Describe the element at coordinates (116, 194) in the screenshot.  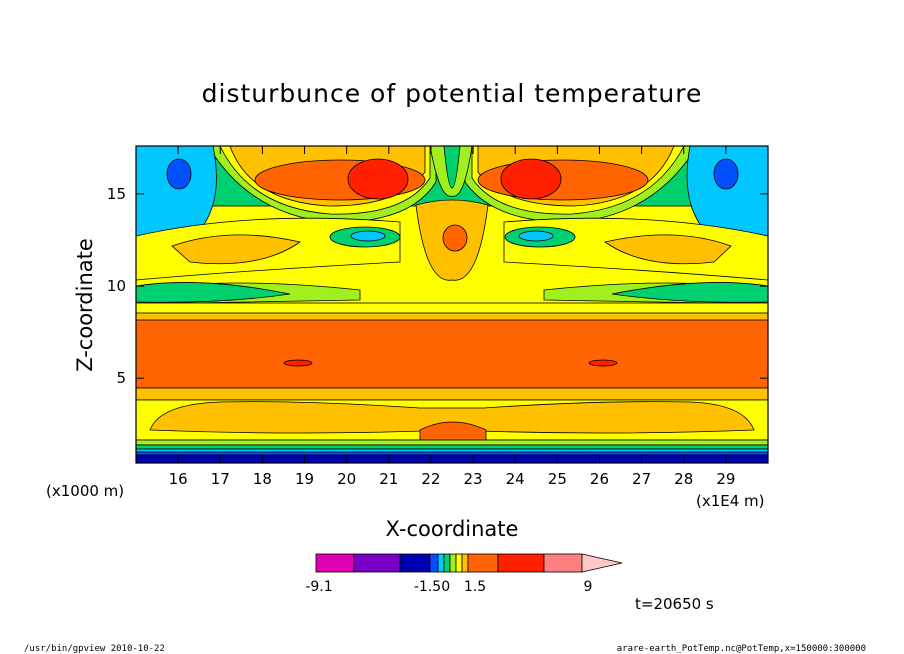
I see `y-tick-label: 15` at that location.